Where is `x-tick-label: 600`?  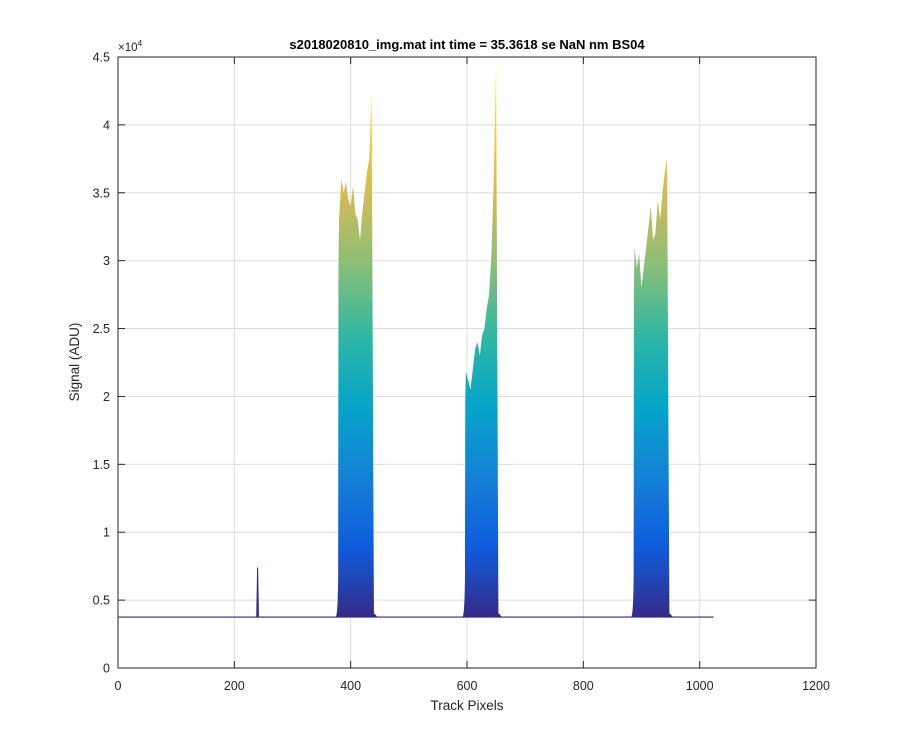
x-tick-label: 600 is located at coordinates (467, 686).